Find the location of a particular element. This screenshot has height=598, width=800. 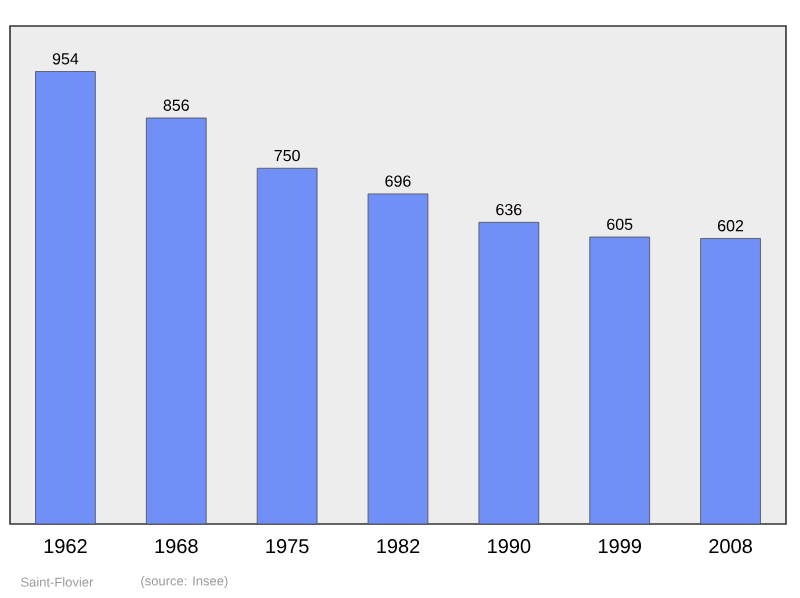

data-label: 602 is located at coordinates (731, 226).